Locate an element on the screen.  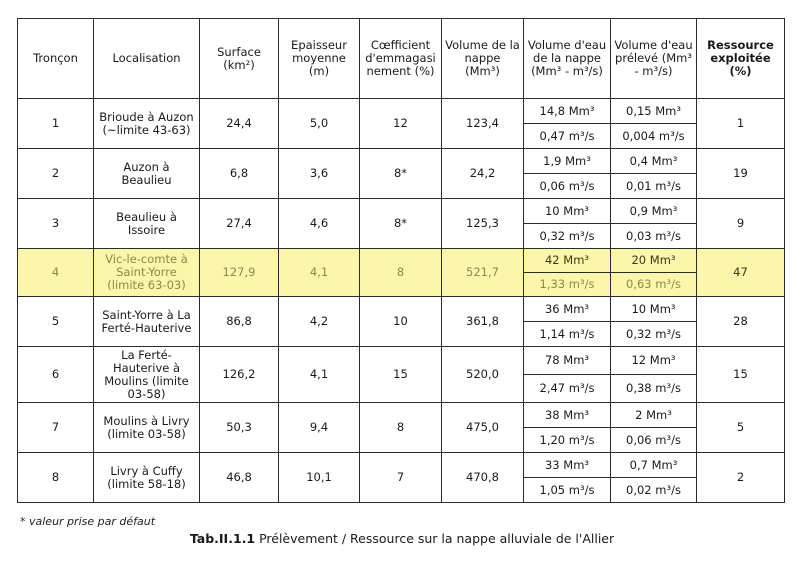
header-ressource: Ressource exploitée (%) is located at coordinates (740, 58).